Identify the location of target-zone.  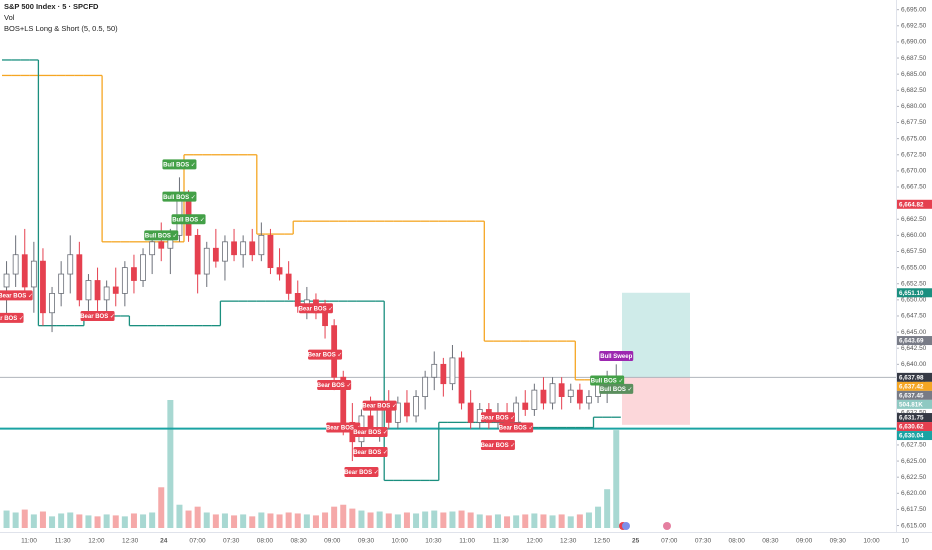
(656, 335).